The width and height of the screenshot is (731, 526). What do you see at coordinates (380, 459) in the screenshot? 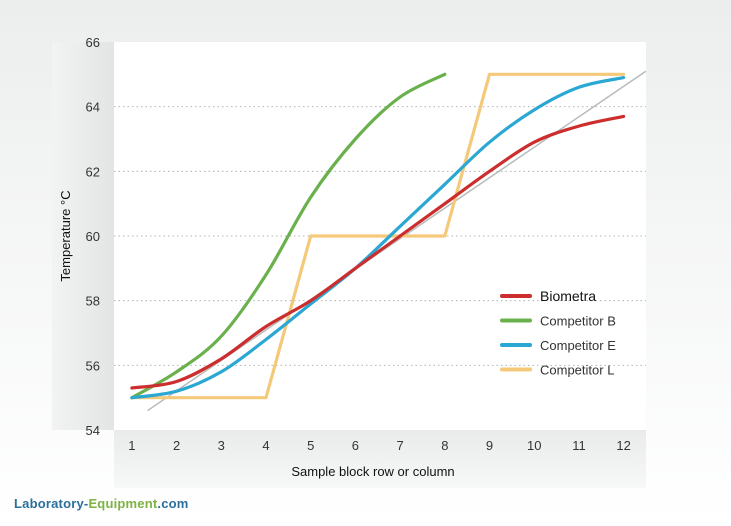
I see `x-axis-band` at bounding box center [380, 459].